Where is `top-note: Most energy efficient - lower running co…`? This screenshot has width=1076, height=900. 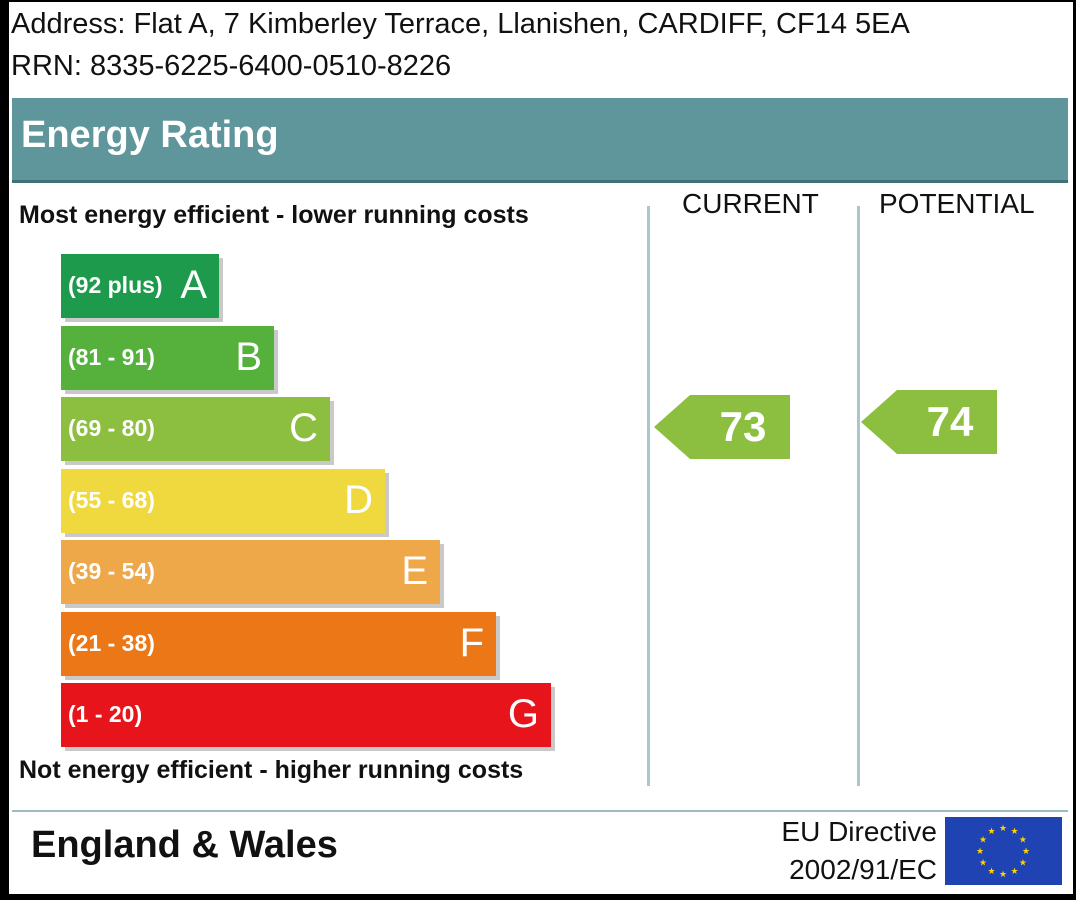
top-note: Most energy efficient - lower running co… is located at coordinates (274, 215).